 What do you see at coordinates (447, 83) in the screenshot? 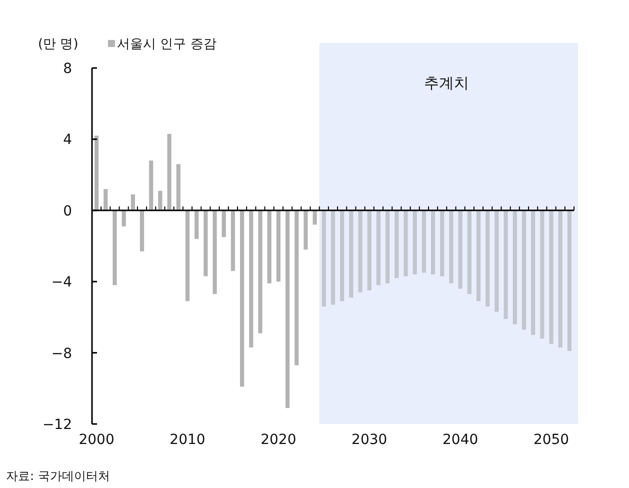
I see `band-label: 추계치` at bounding box center [447, 83].